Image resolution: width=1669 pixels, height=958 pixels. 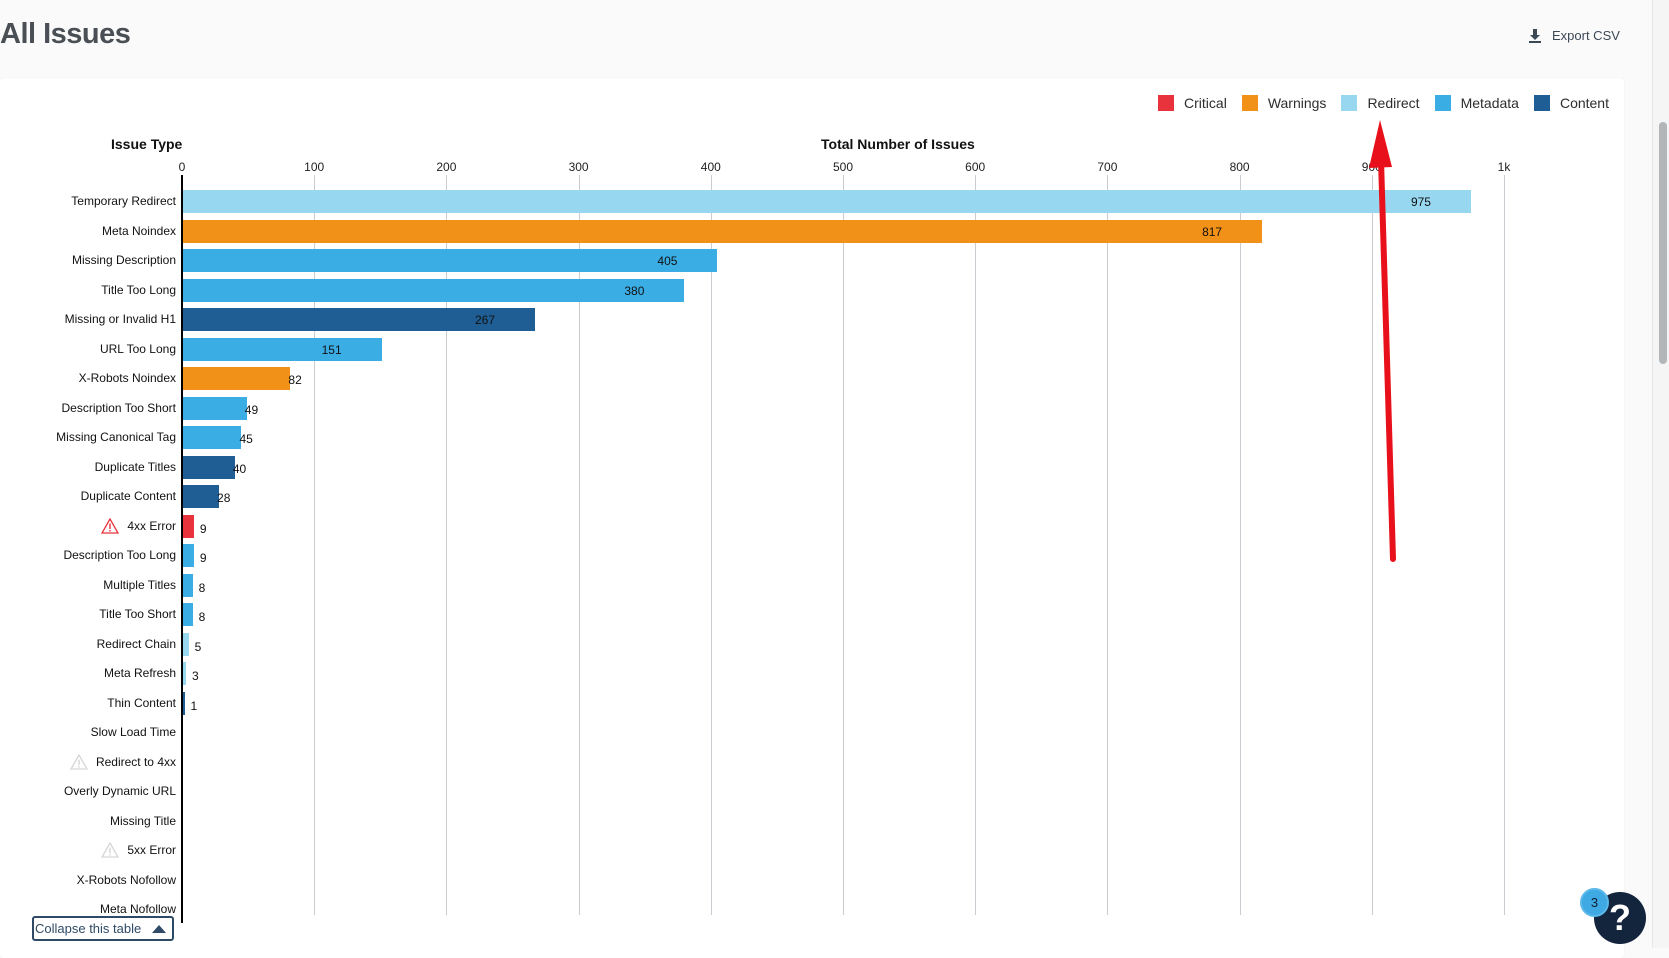 I want to click on row-label: Title Too Short, so click(x=137, y=614).